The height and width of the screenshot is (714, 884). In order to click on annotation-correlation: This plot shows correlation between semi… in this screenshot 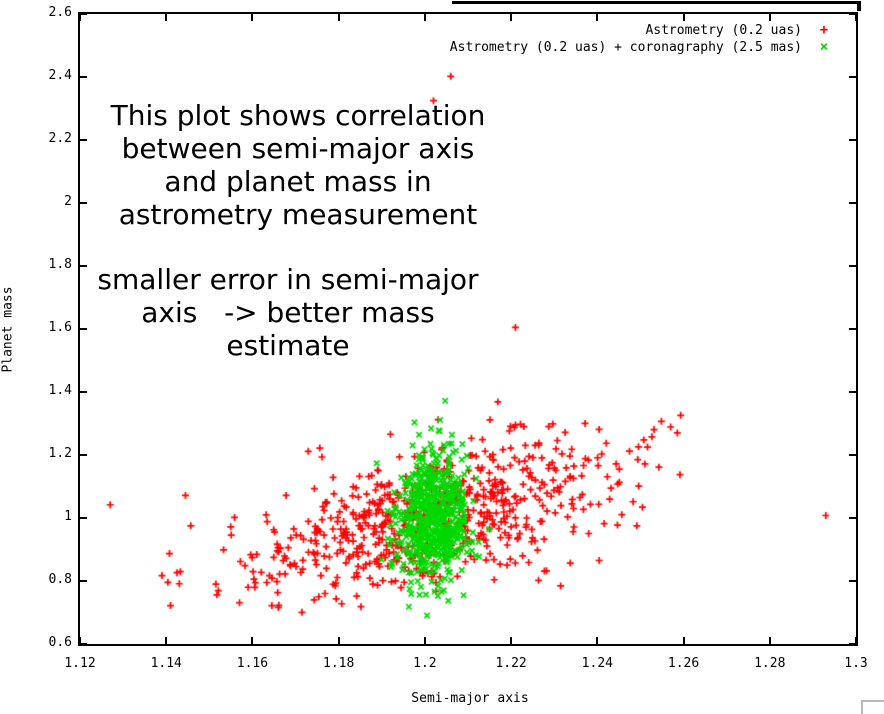, I will do `click(298, 165)`.